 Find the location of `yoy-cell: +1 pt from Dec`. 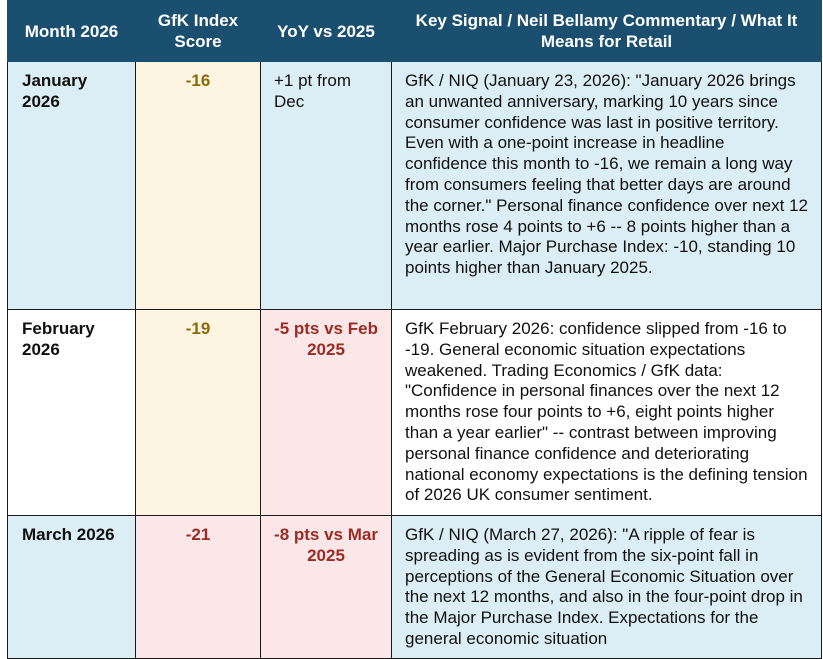

yoy-cell: +1 pt from Dec is located at coordinates (326, 185).